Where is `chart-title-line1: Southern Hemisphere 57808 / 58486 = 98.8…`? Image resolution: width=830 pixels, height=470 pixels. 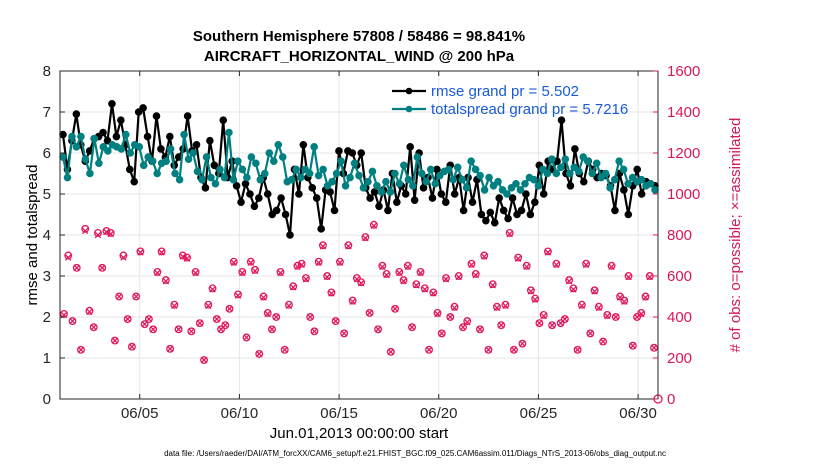 chart-title-line1: Southern Hemisphere 57808 / 58486 = 98.8… is located at coordinates (359, 36).